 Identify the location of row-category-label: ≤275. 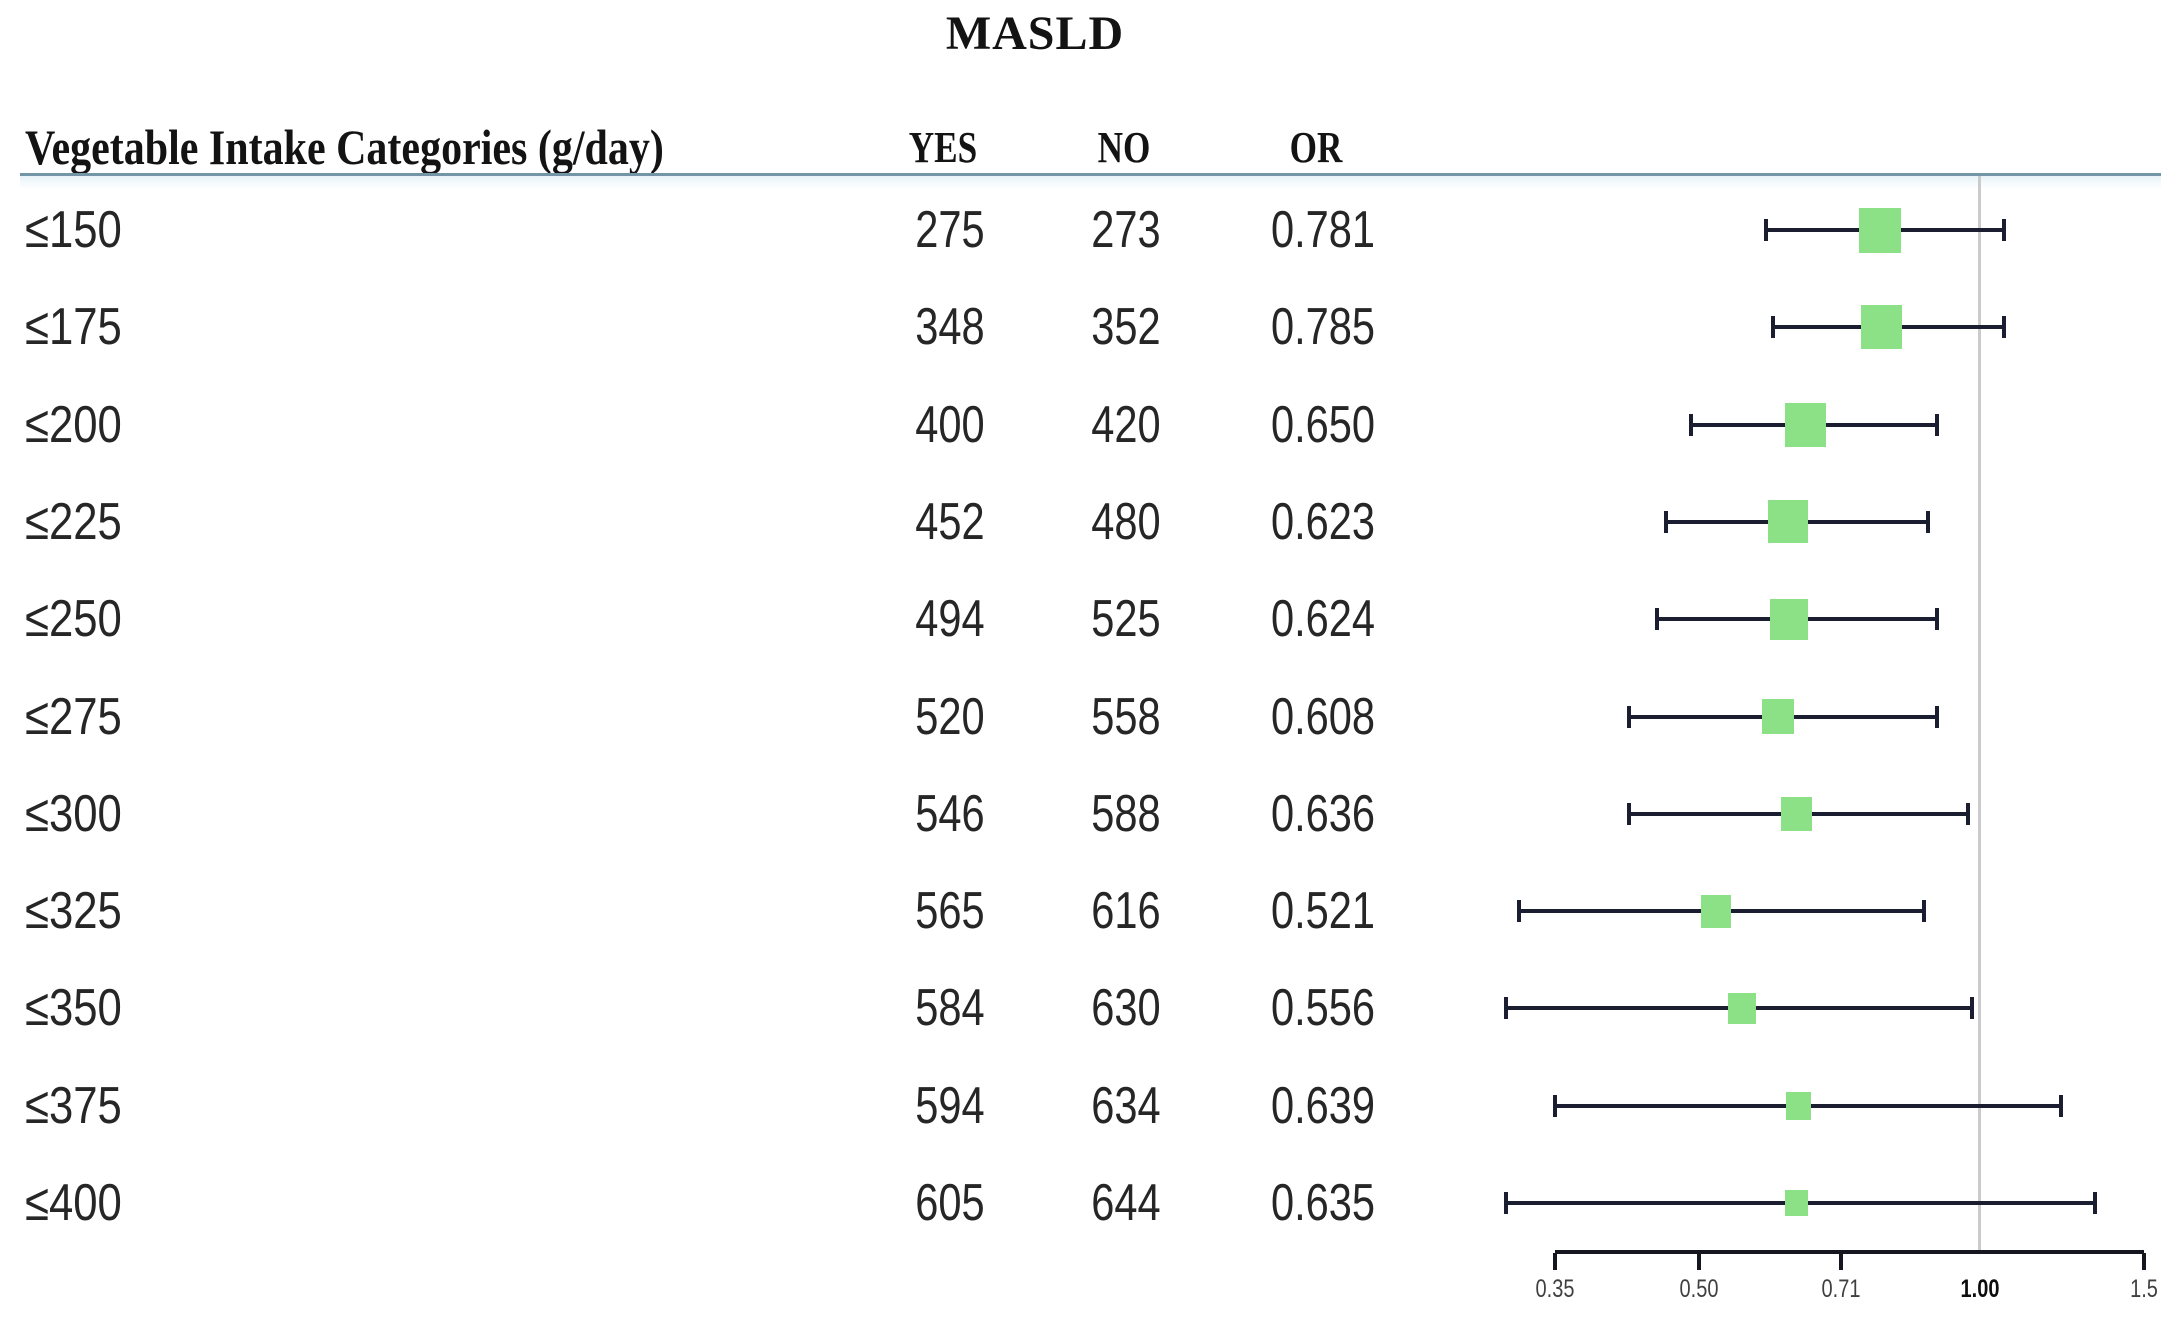
(73, 716).